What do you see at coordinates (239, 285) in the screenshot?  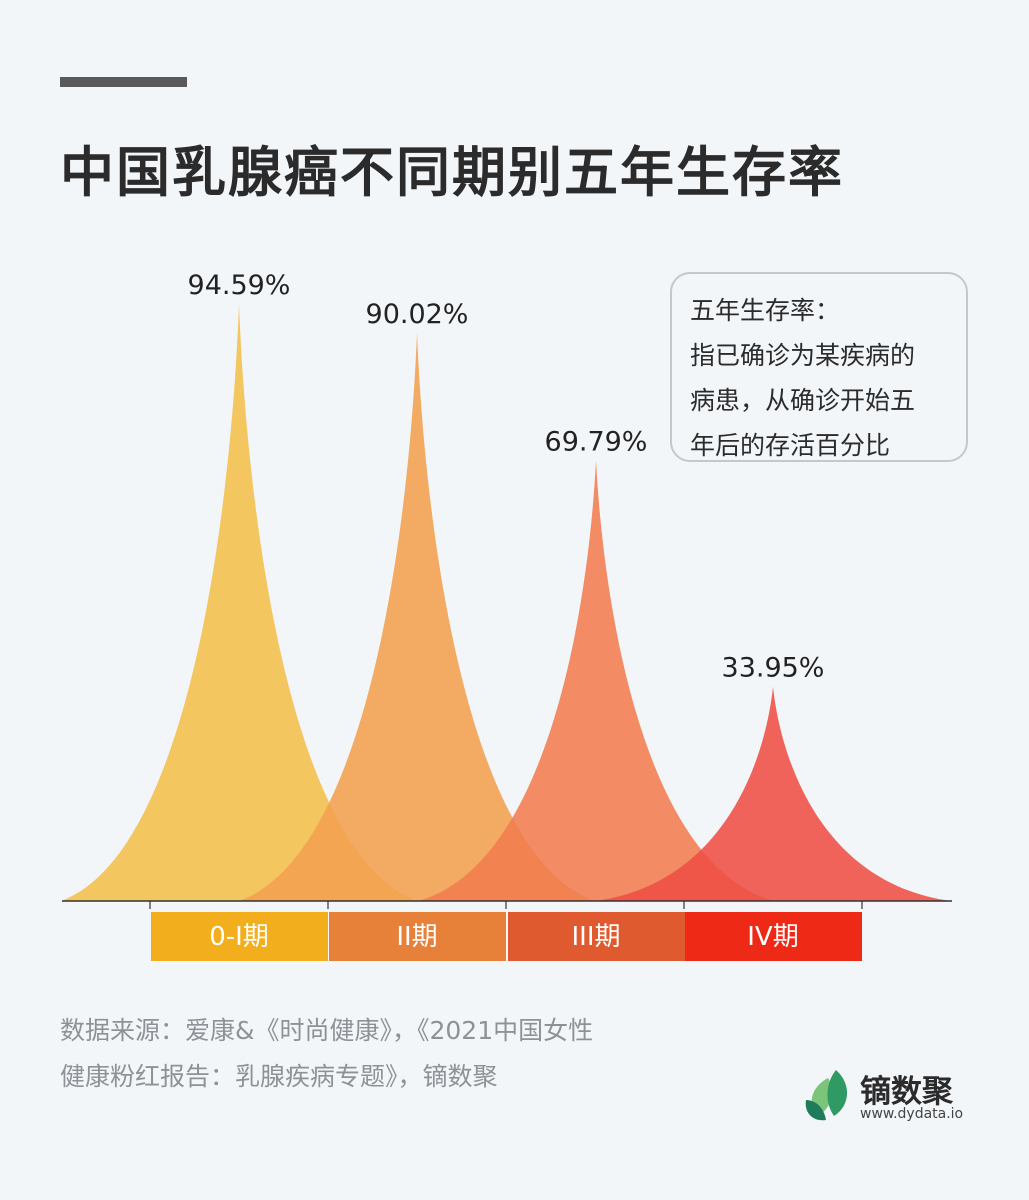 I see `value-label: 94.59%` at bounding box center [239, 285].